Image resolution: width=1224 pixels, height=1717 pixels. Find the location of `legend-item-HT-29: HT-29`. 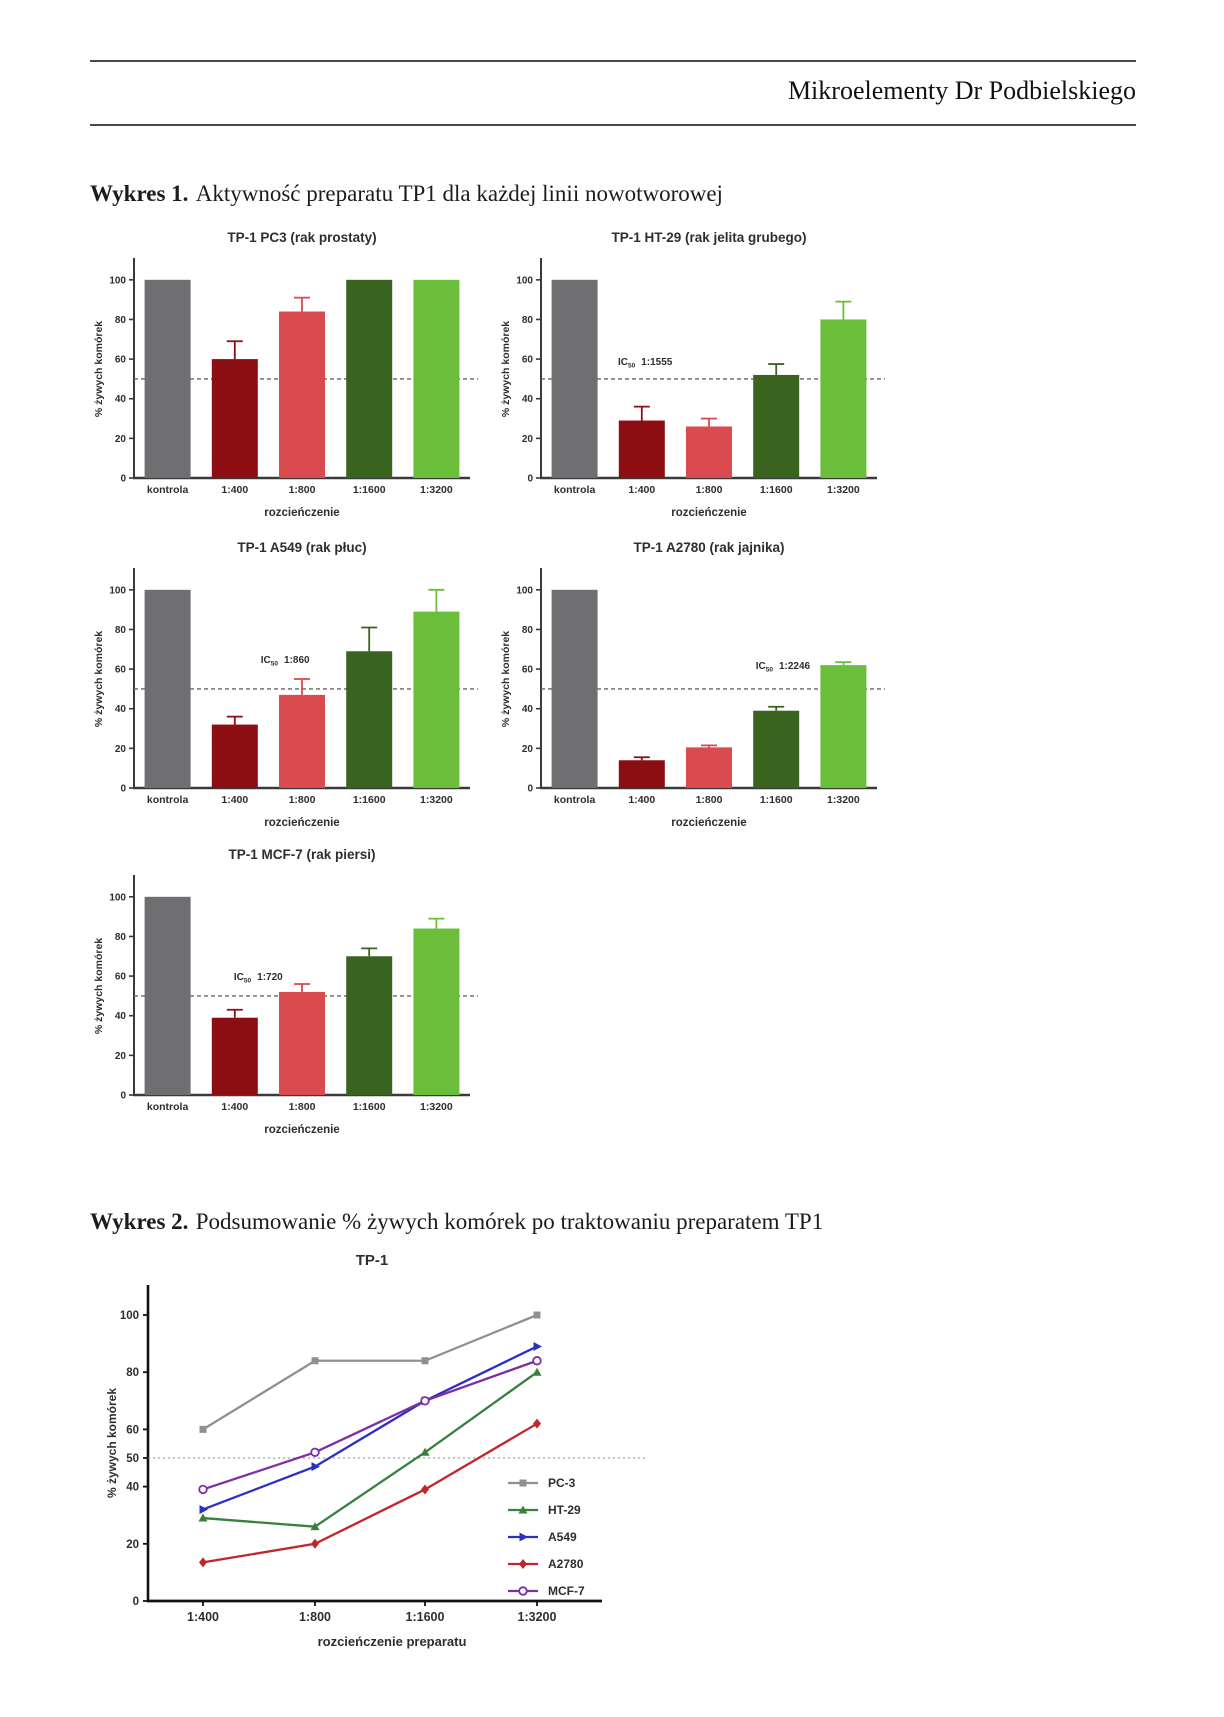

legend-item-HT-29: HT-29 is located at coordinates (544, 1510).